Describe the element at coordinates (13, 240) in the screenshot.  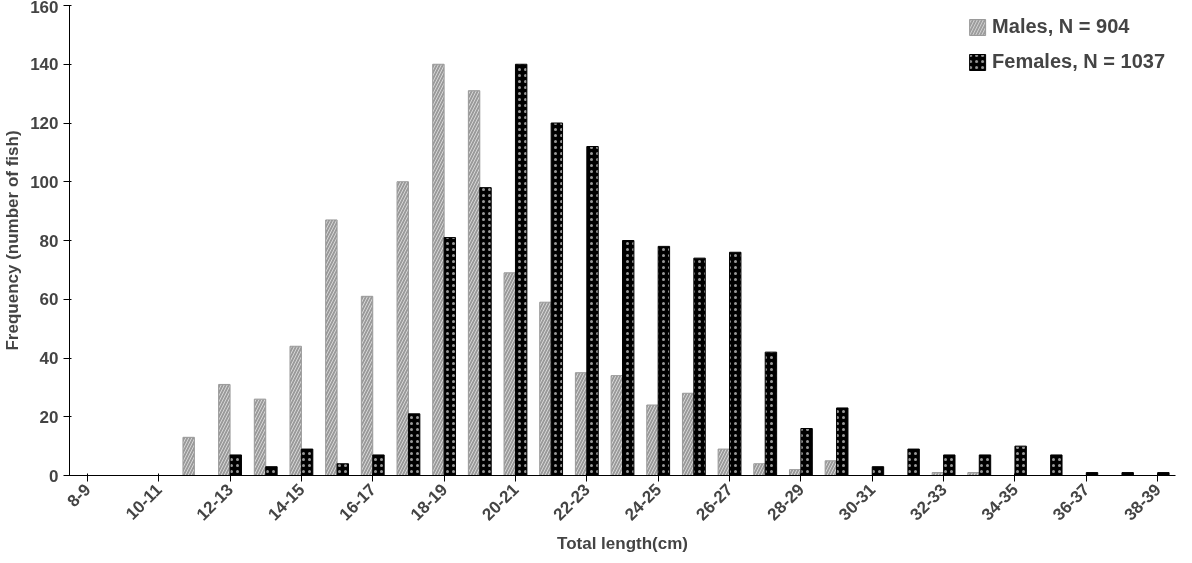
I see `y-axis-title: Frequency (number of fish)` at that location.